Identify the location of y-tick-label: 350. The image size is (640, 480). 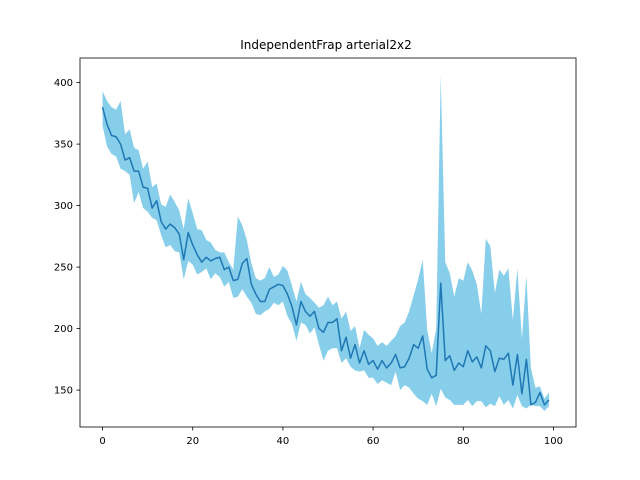
(63, 145).